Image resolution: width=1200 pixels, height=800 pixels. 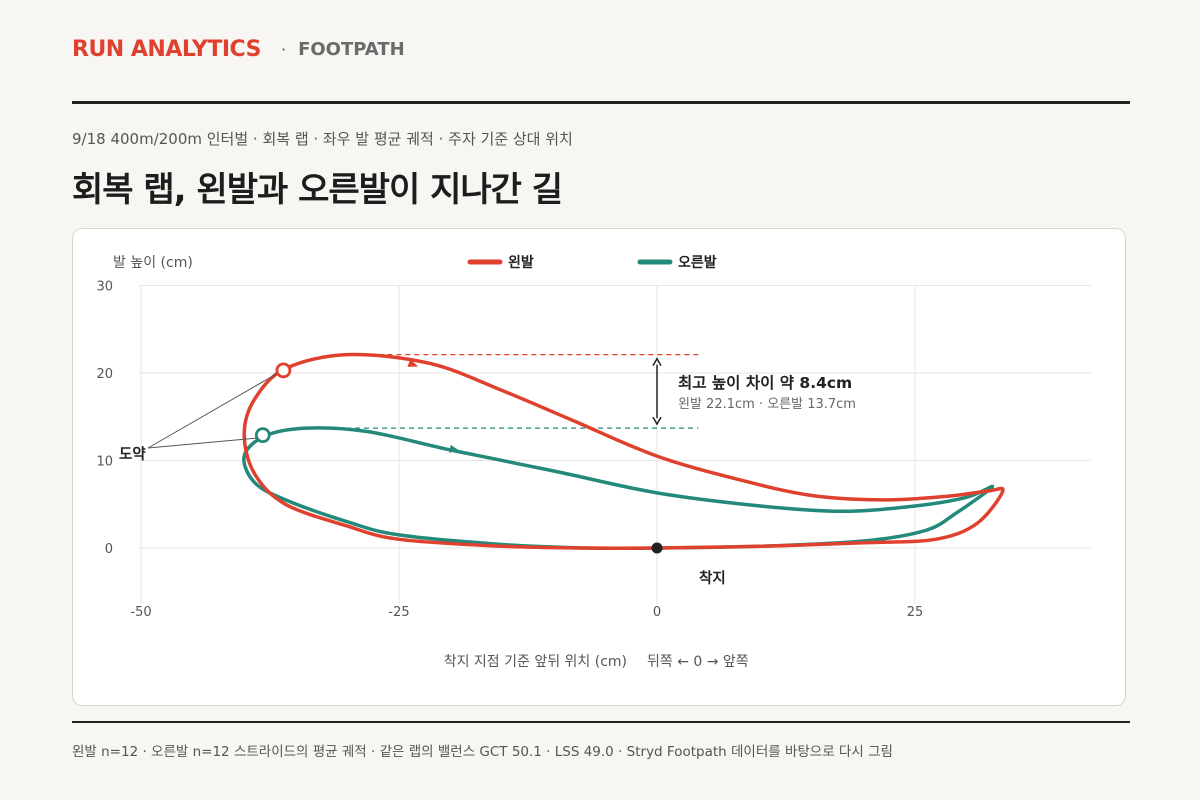 I want to click on height-diff-arrowhead-down, so click(x=657, y=421).